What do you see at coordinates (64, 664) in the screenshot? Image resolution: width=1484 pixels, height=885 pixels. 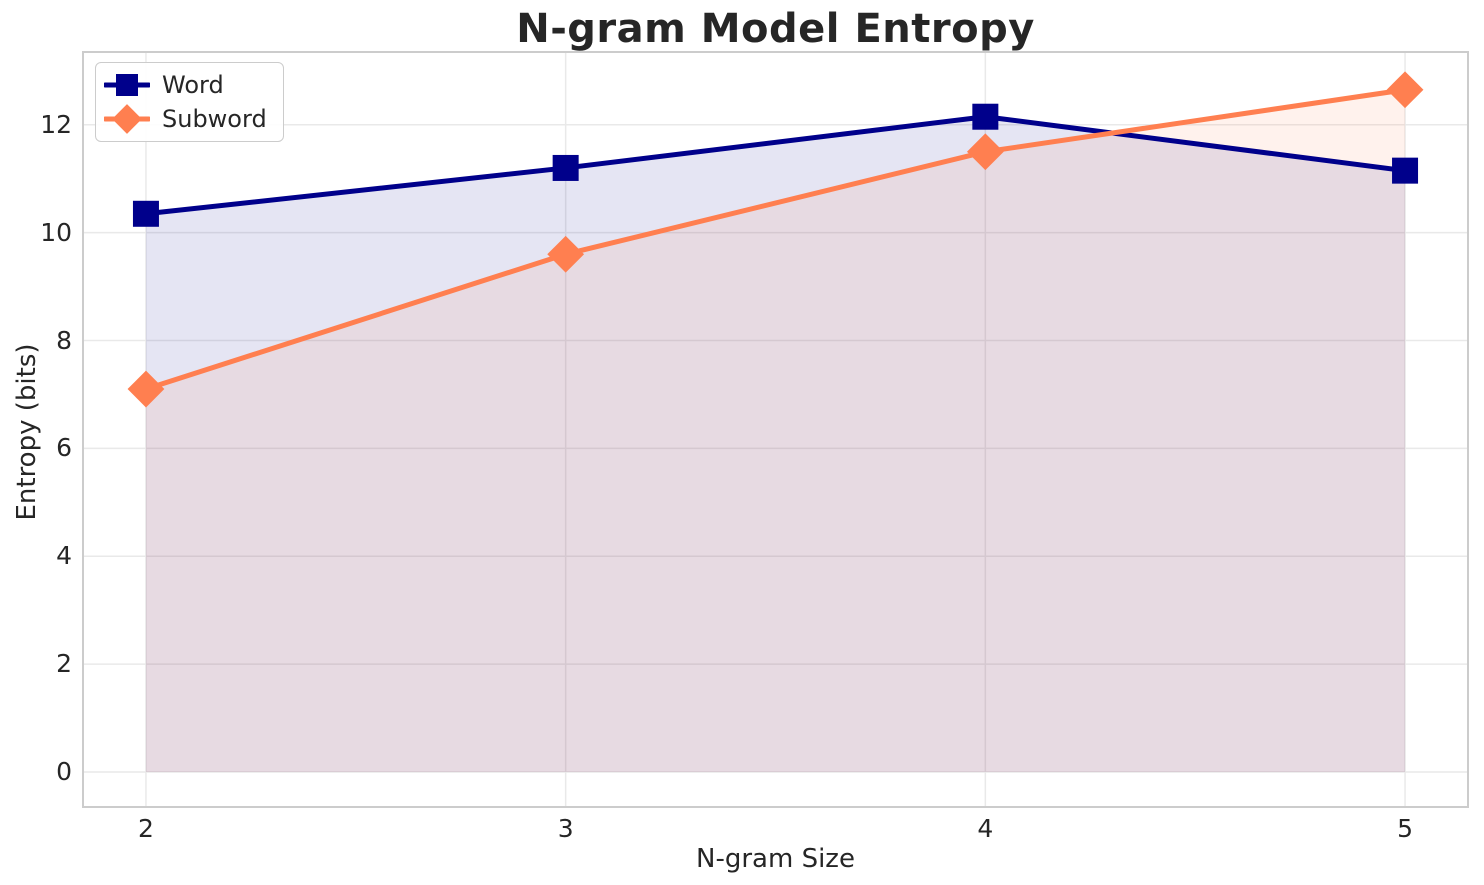 I see `y-tick-label: 2` at bounding box center [64, 664].